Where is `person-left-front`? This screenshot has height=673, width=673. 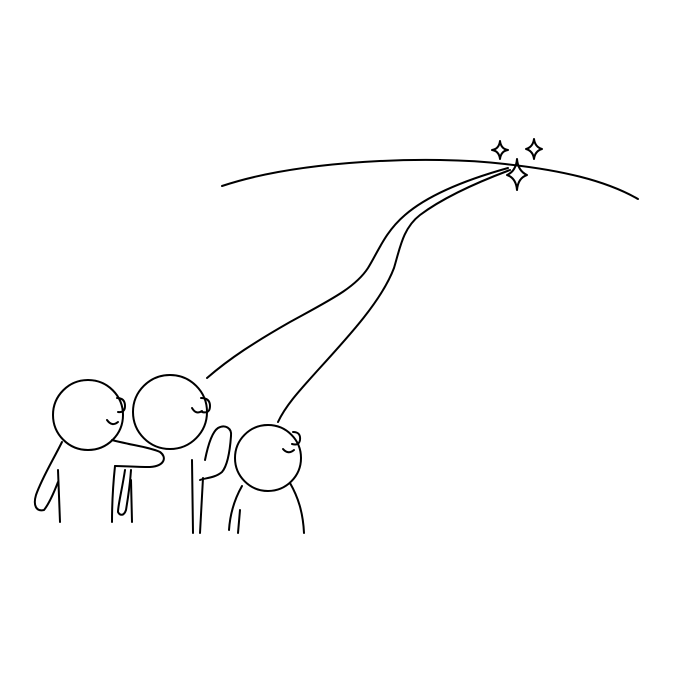
person-left-front is located at coordinates (113, 494).